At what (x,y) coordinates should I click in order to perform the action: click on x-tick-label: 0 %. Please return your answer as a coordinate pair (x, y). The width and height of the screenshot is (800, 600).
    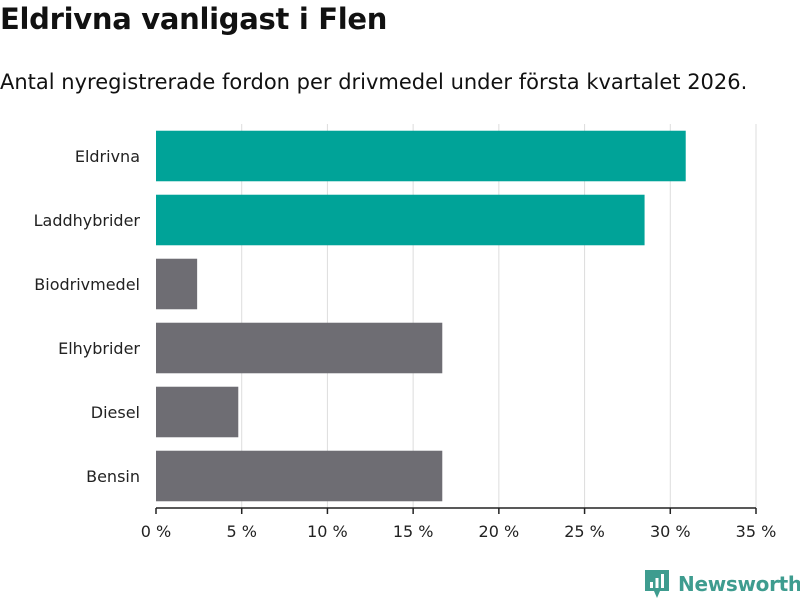
    Looking at the image, I should click on (156, 531).